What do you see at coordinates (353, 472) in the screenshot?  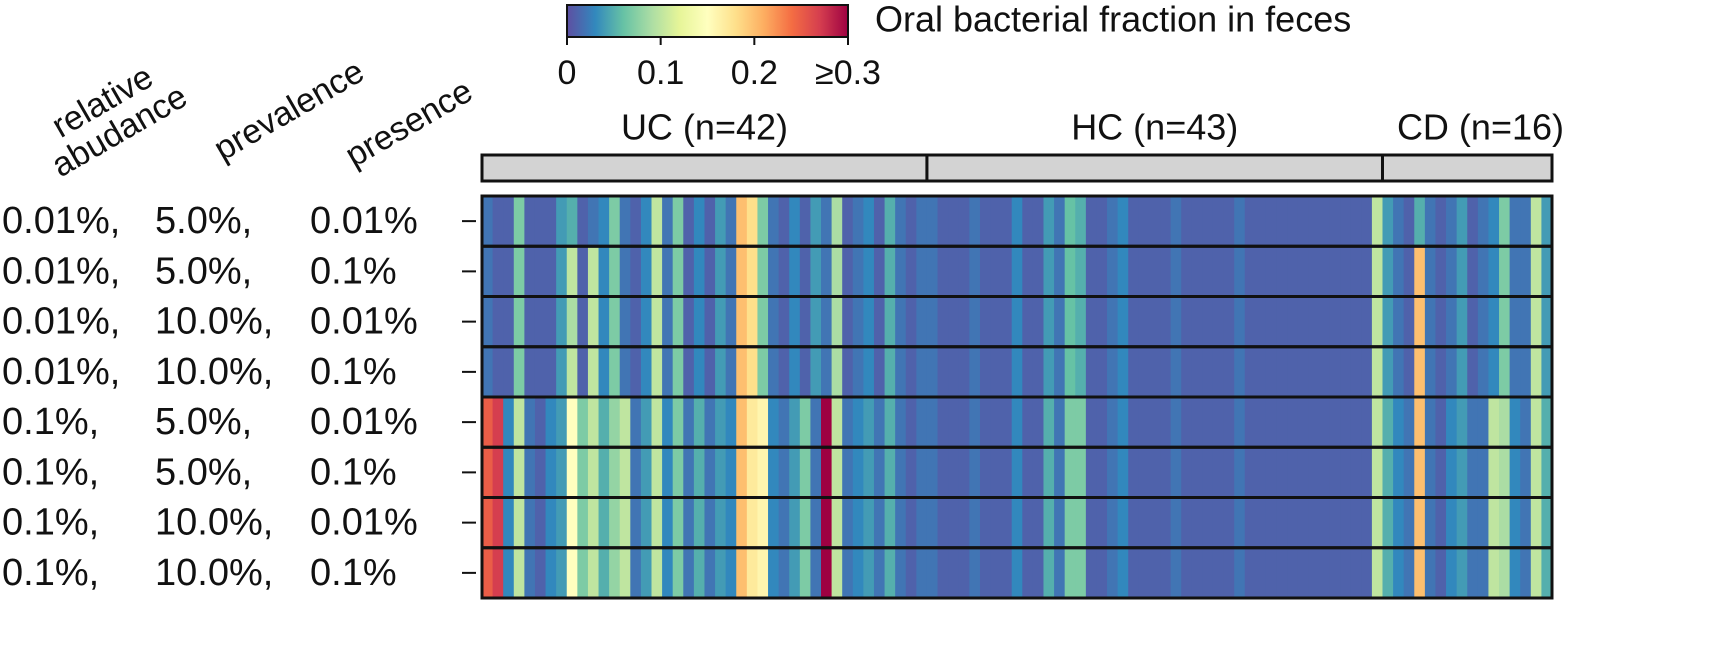 I see `row-label: 0.1%` at bounding box center [353, 472].